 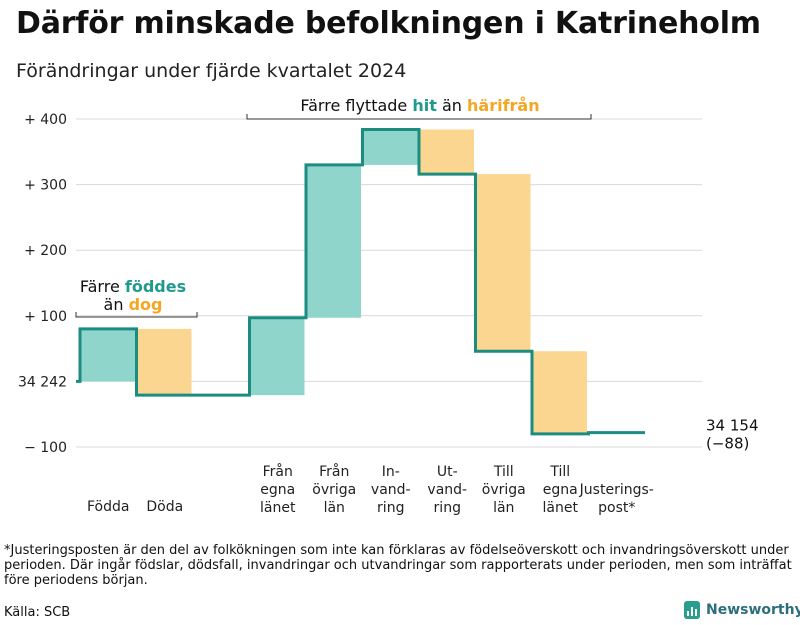 What do you see at coordinates (616, 508) in the screenshot?
I see `x-category-label: post*` at bounding box center [616, 508].